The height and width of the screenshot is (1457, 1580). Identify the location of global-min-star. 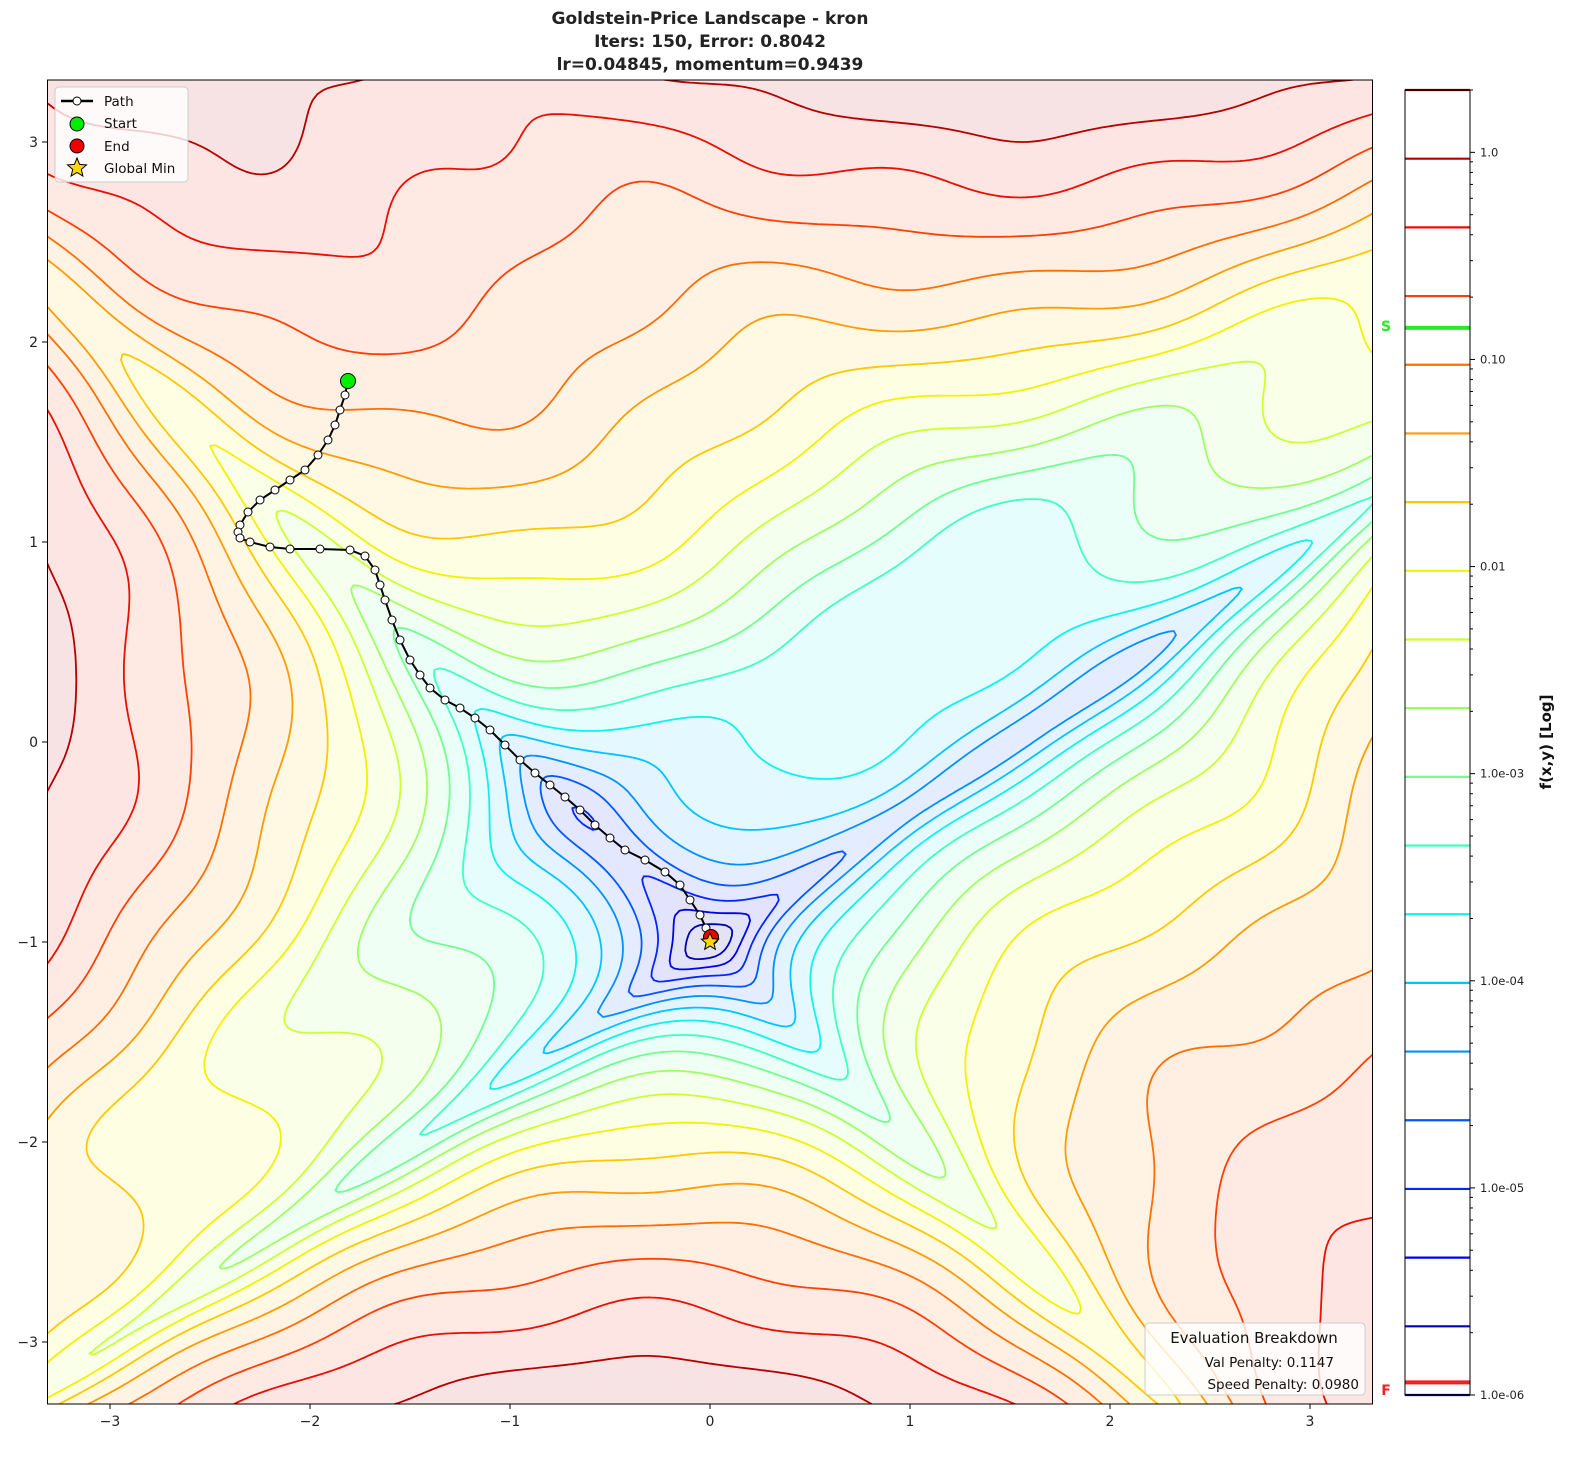
(710, 941).